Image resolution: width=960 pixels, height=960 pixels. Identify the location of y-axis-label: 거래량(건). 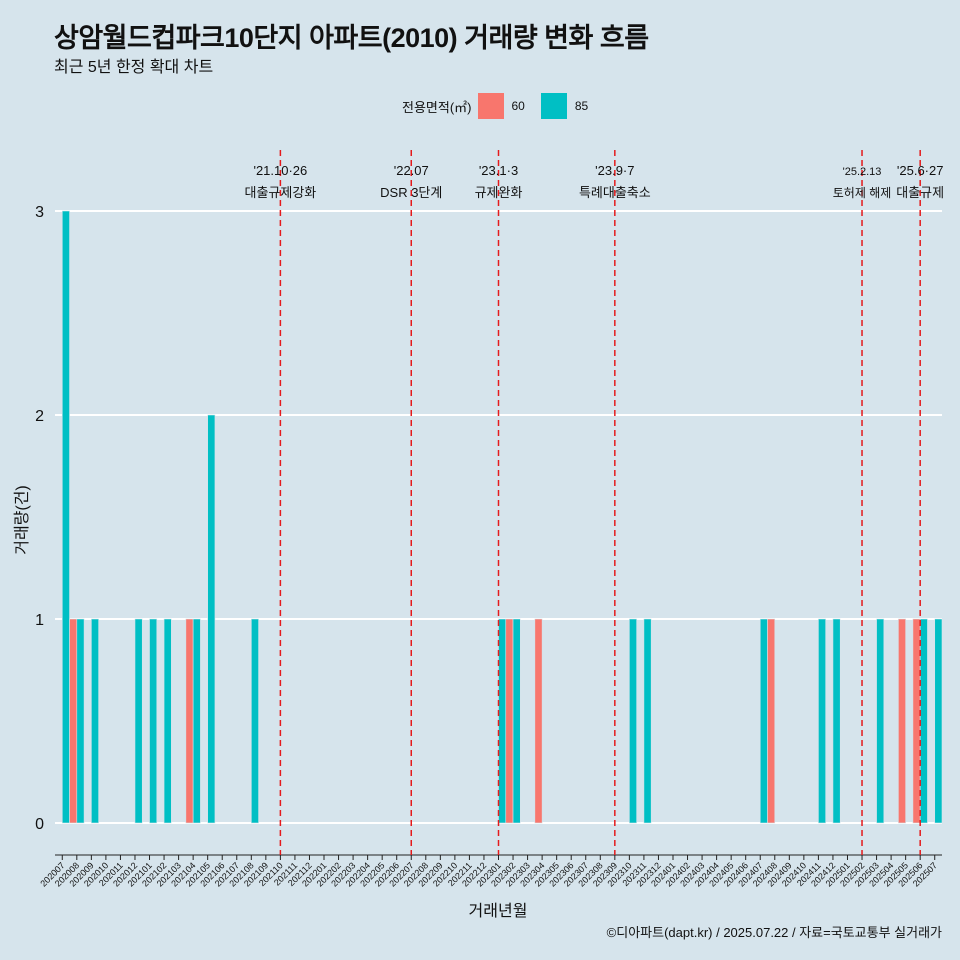
(22, 520).